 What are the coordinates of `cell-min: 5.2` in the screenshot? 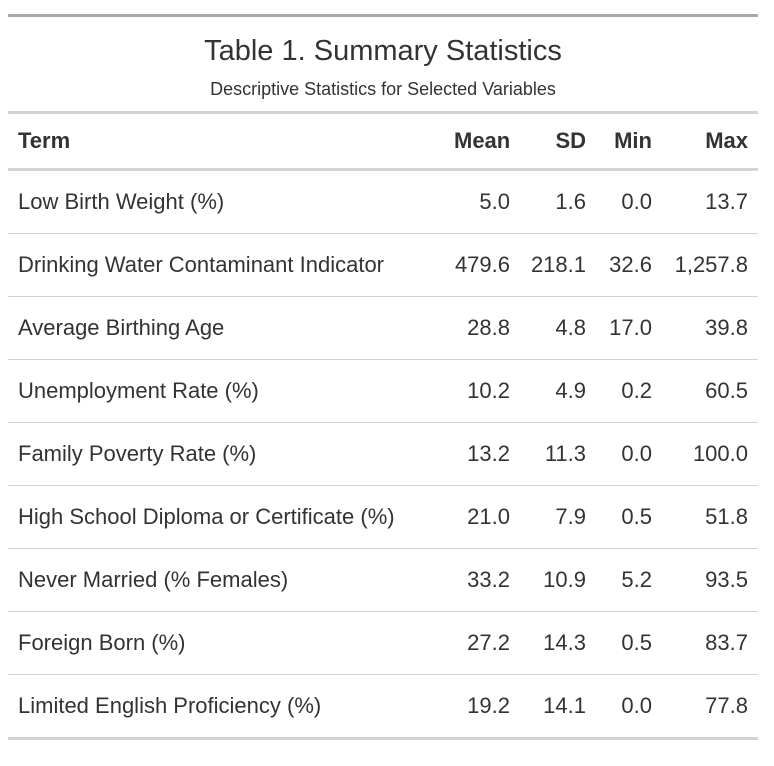 It's located at (629, 580).